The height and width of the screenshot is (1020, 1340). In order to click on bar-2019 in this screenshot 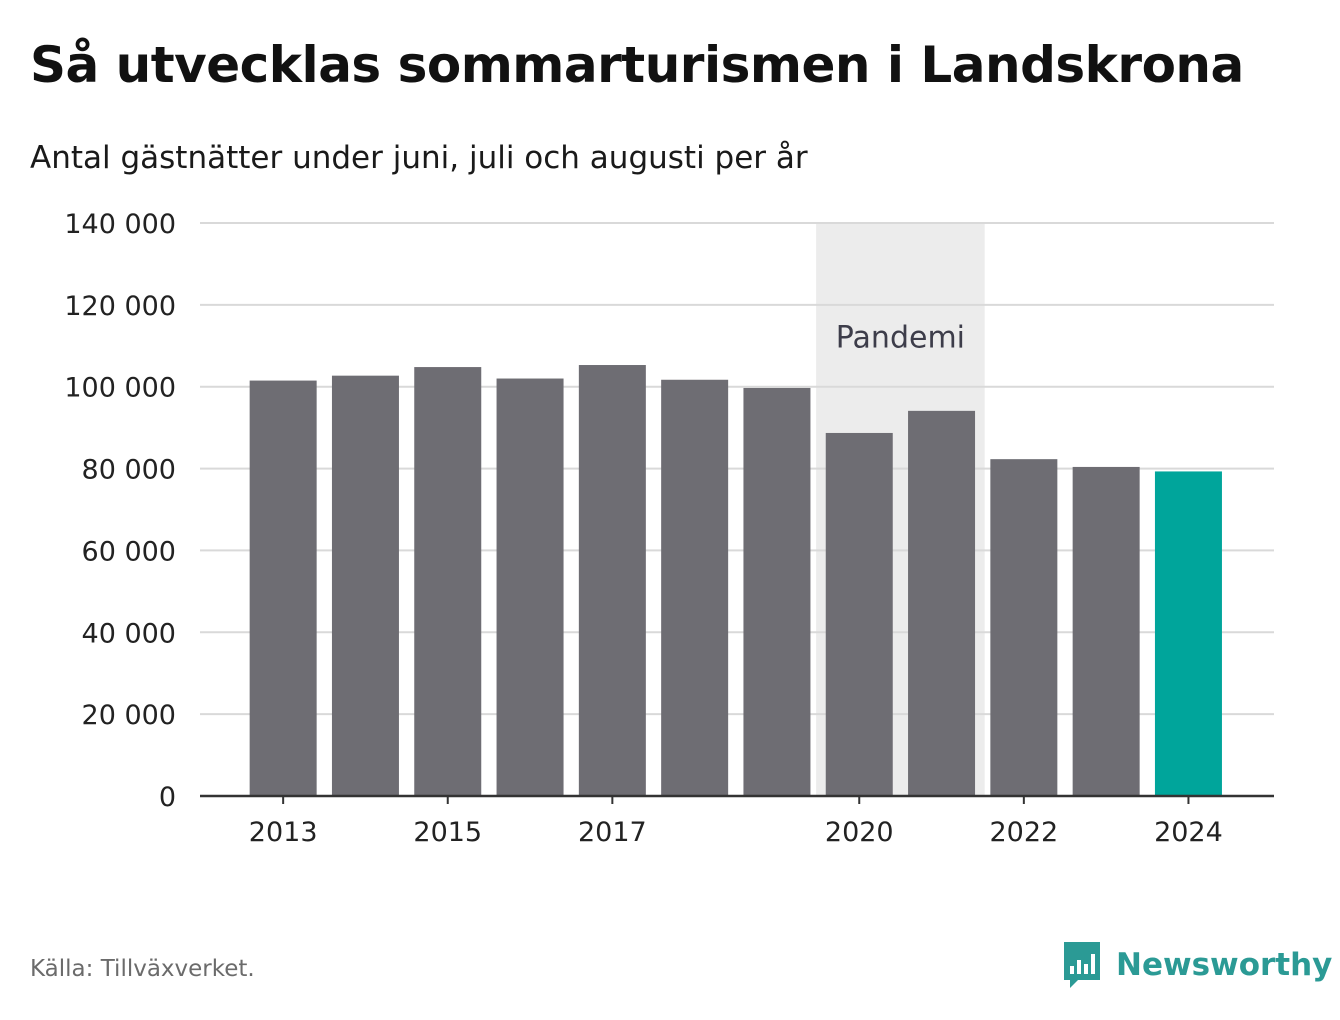, I will do `click(777, 591)`.